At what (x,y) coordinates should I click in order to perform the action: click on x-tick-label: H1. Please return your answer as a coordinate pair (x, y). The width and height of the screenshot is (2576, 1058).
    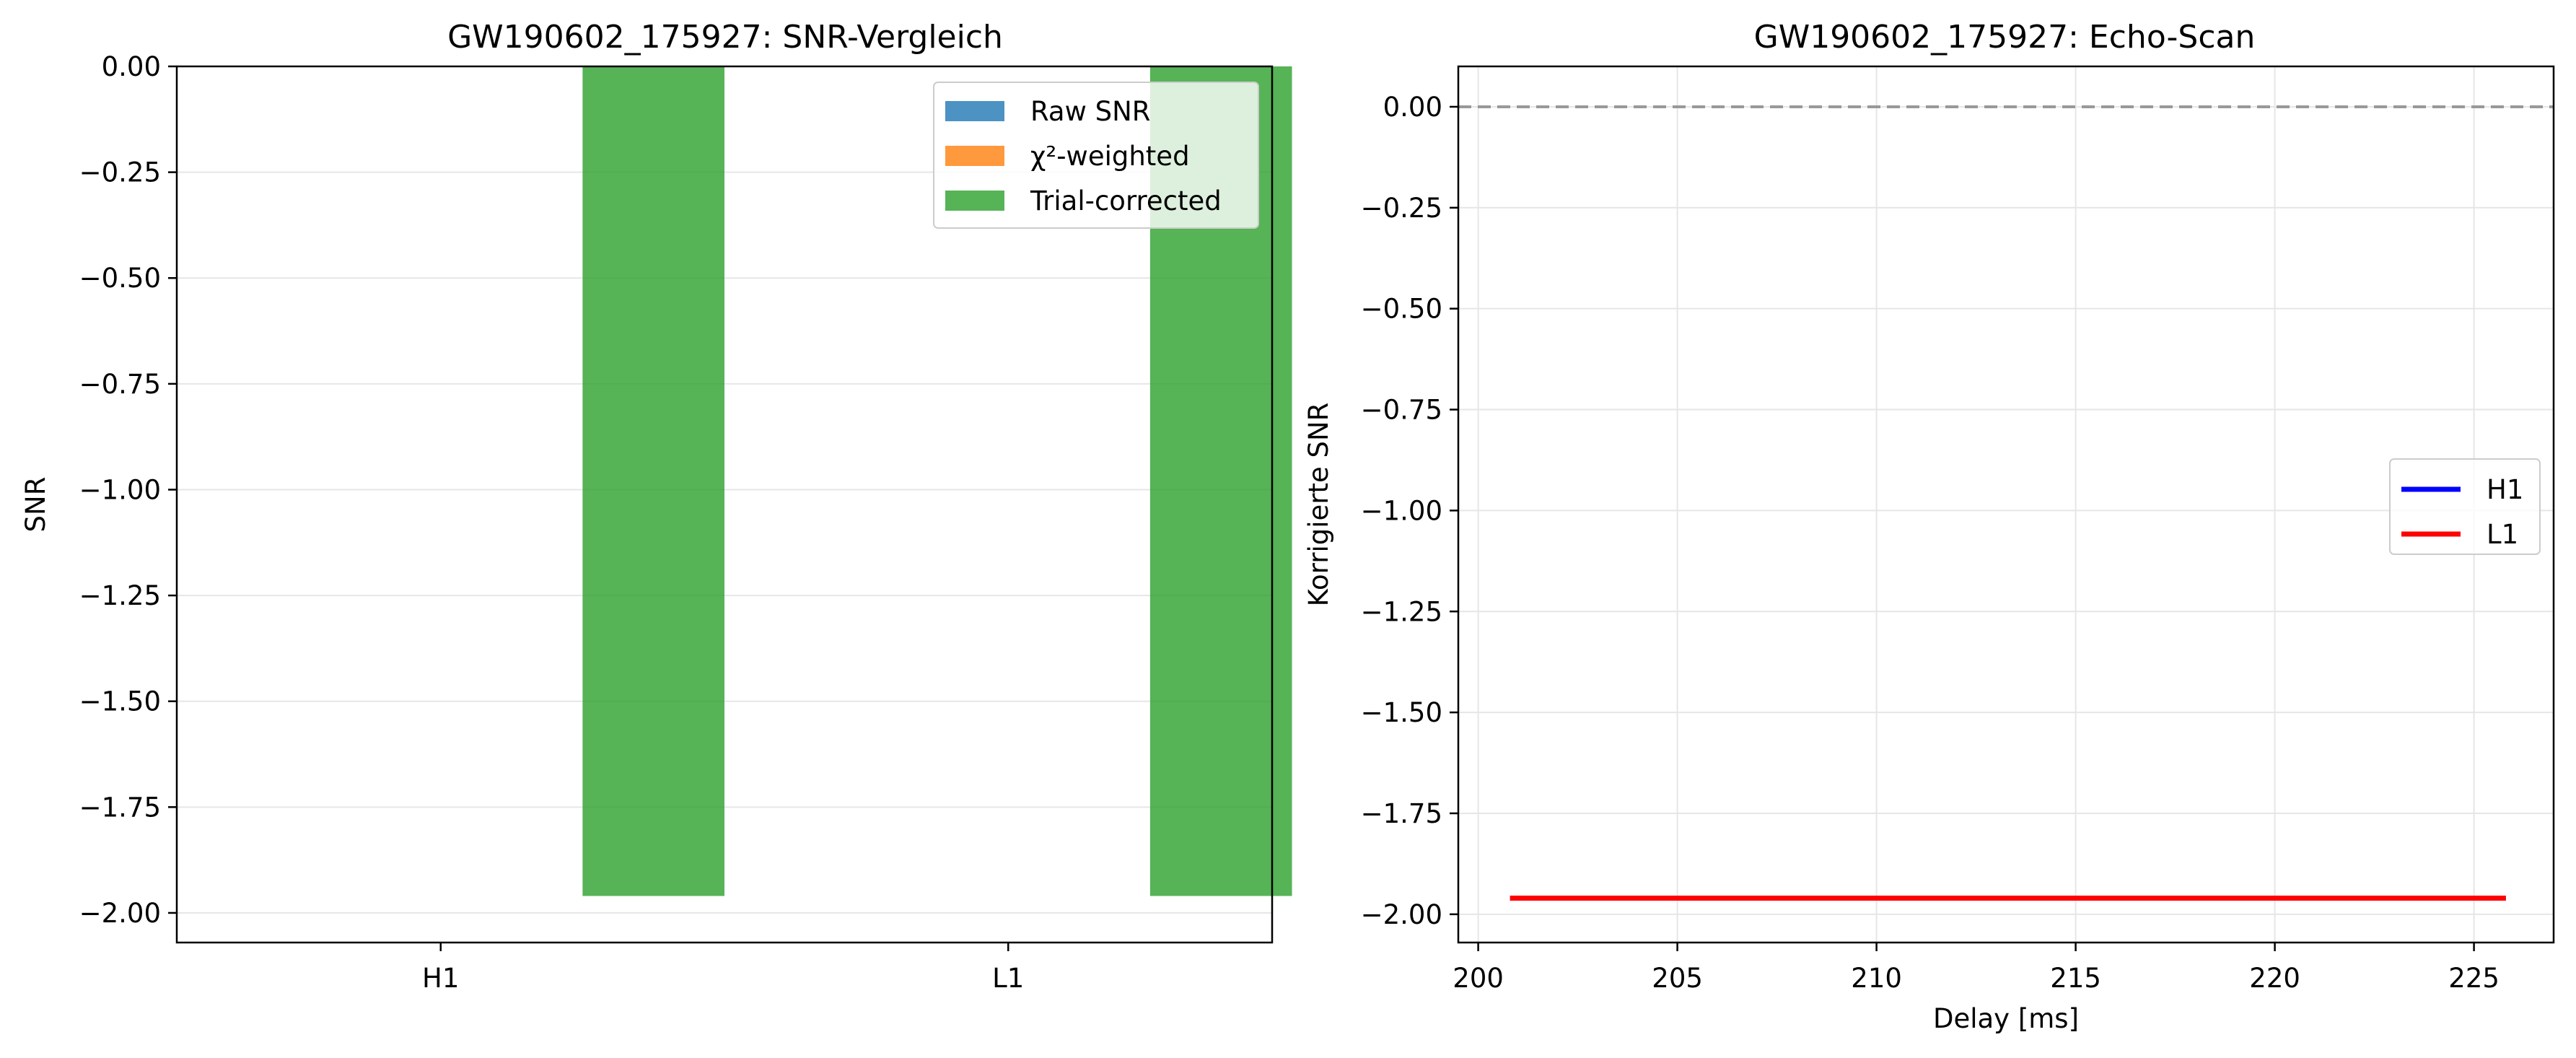
    Looking at the image, I should click on (440, 978).